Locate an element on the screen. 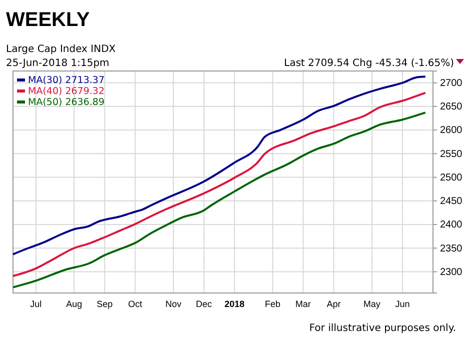 The image size is (469, 340). y-tick-label: 2650 is located at coordinates (451, 107).